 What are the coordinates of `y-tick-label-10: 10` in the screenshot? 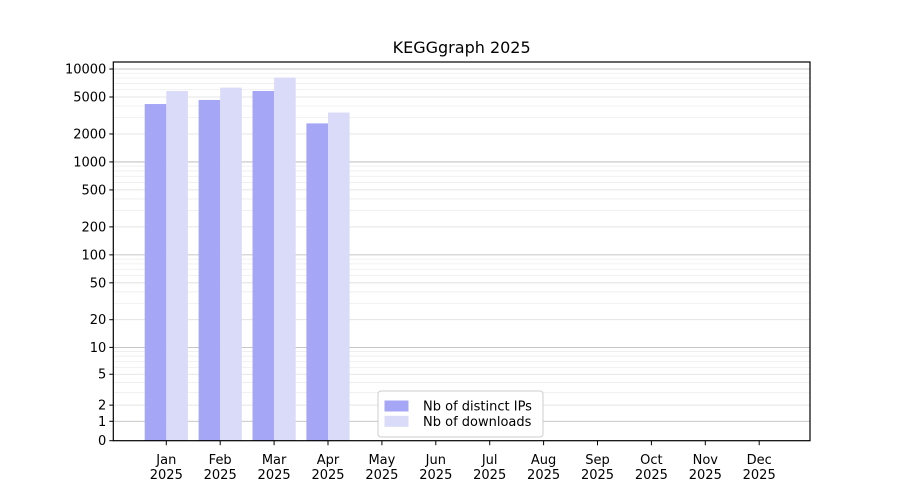 It's located at (98, 348).